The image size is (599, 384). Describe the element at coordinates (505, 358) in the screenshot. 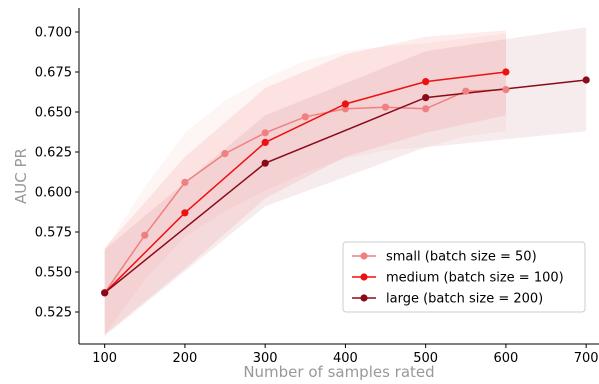

I see `x-tick-label: 600` at that location.